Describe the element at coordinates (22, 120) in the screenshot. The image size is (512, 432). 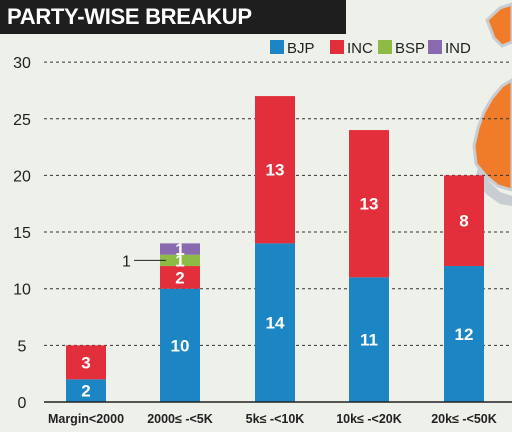
I see `y-tick-label: 25` at that location.